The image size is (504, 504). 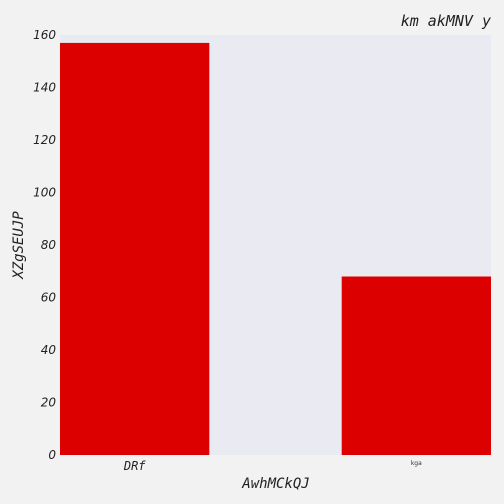 I want to click on y-tick-label: 100, so click(x=44, y=193).